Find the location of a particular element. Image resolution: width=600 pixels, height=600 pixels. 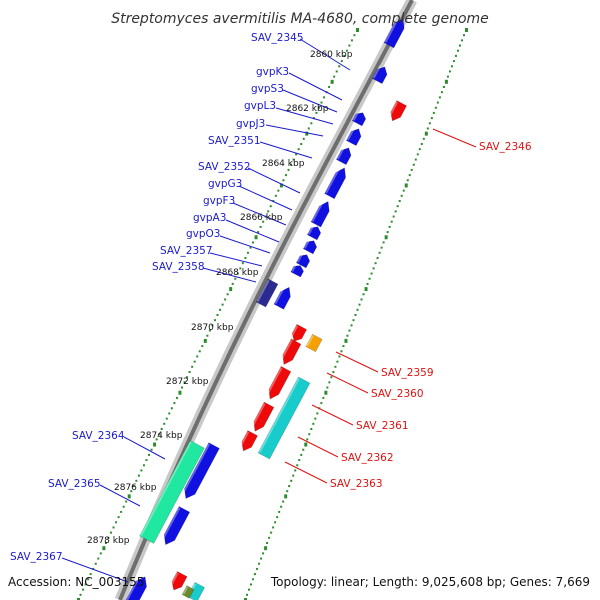

leader-gvpa3 is located at coordinates (252, 231).